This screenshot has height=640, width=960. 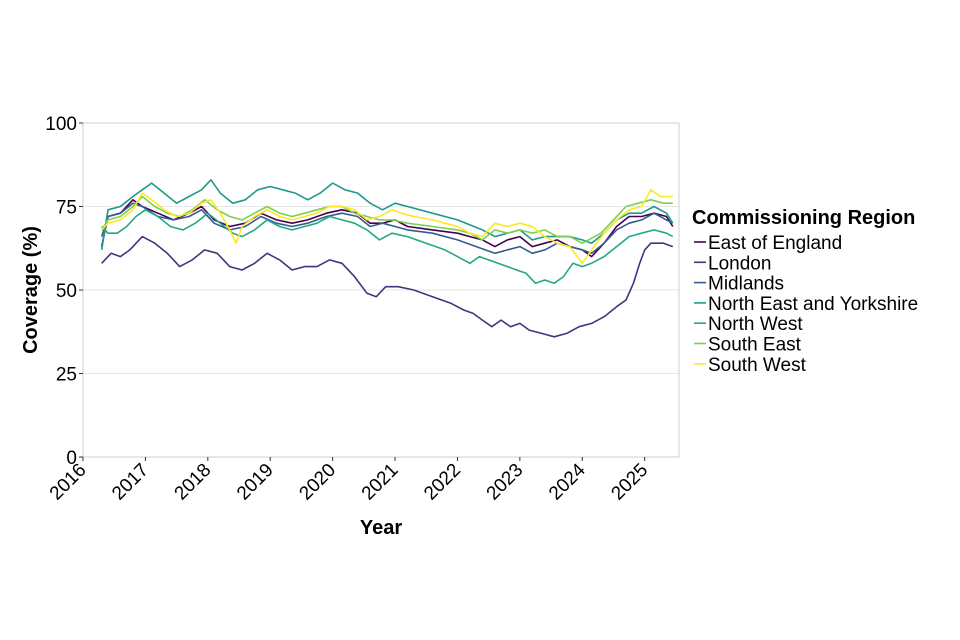 What do you see at coordinates (66, 375) in the screenshot?
I see `y-tick-label: 25` at bounding box center [66, 375].